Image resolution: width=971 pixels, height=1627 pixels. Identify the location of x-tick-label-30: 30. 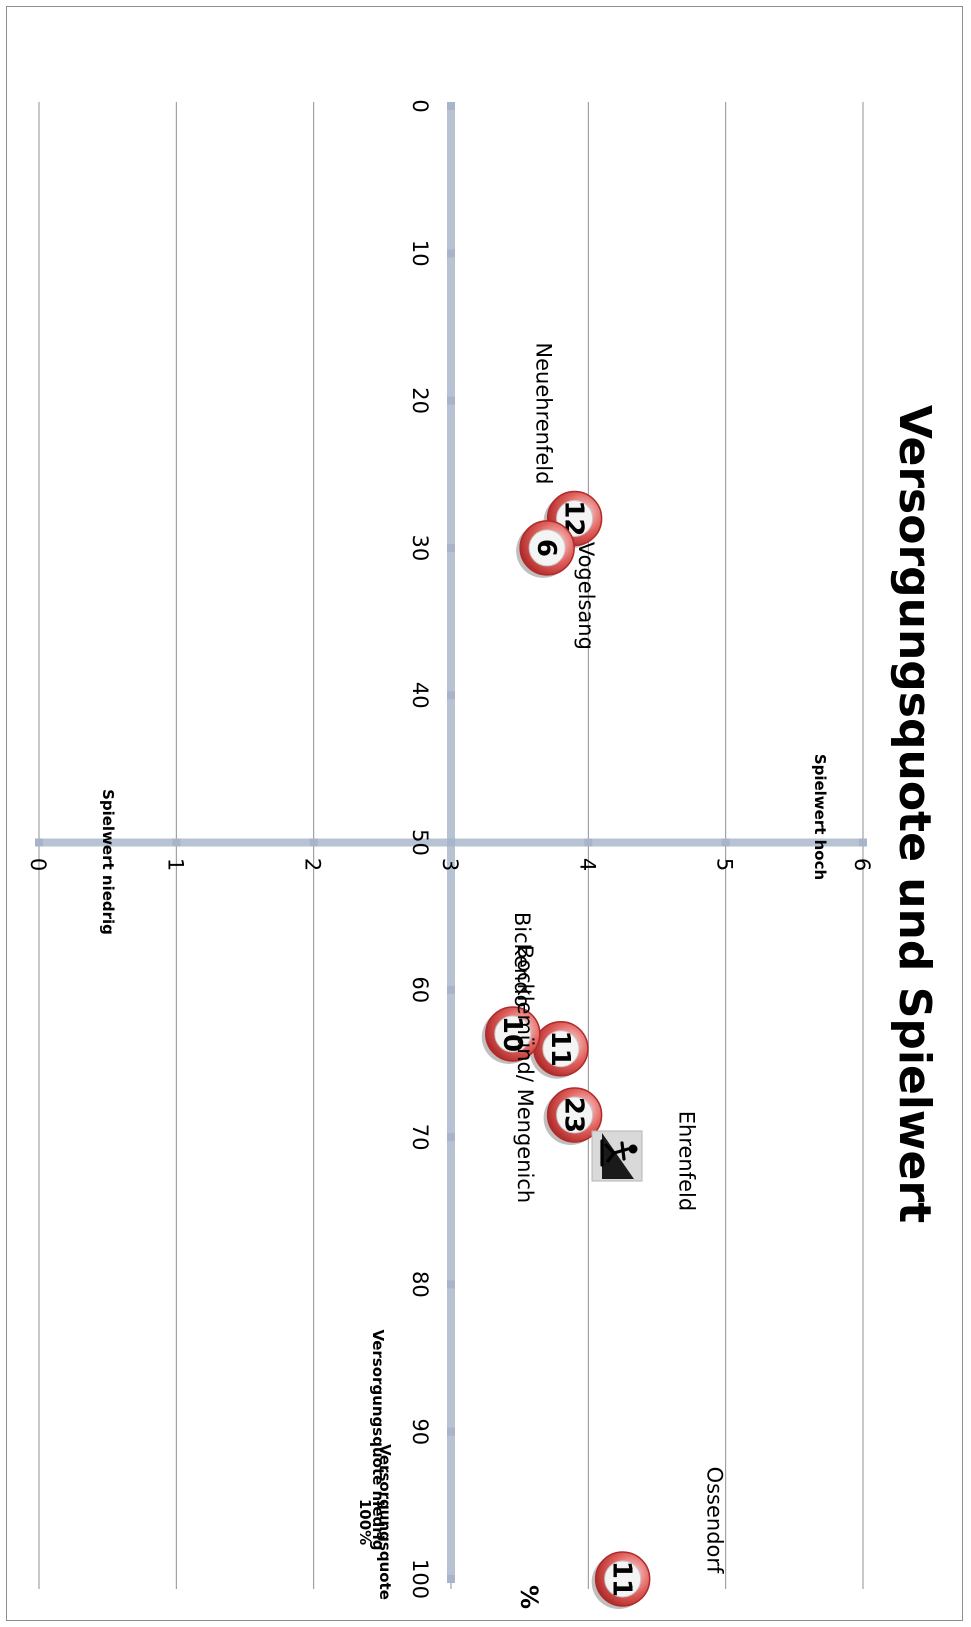
(420, 548).